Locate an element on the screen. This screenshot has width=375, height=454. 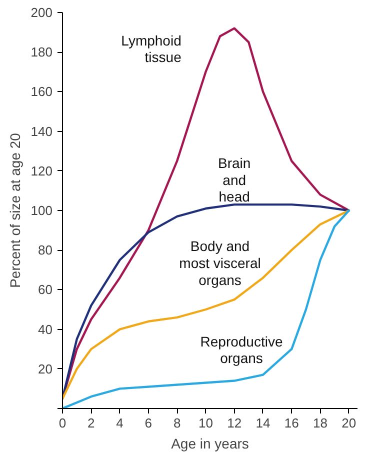
x-tick-label: 2 is located at coordinates (91, 423).